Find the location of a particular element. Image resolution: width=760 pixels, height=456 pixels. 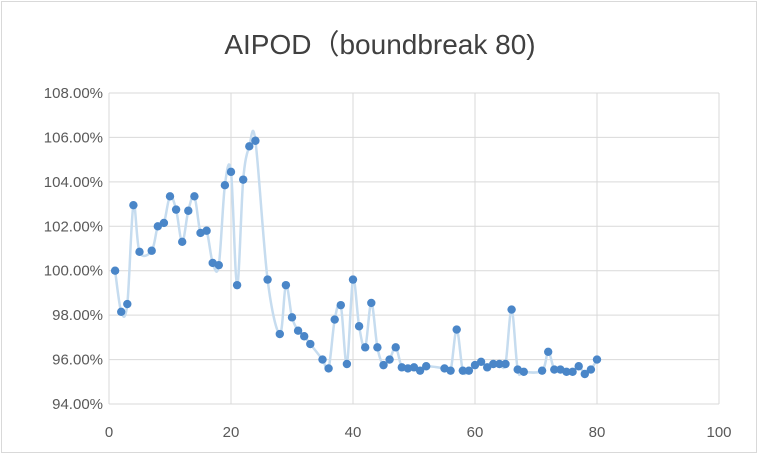

y-tick-label: 100.00% is located at coordinates (73, 271).